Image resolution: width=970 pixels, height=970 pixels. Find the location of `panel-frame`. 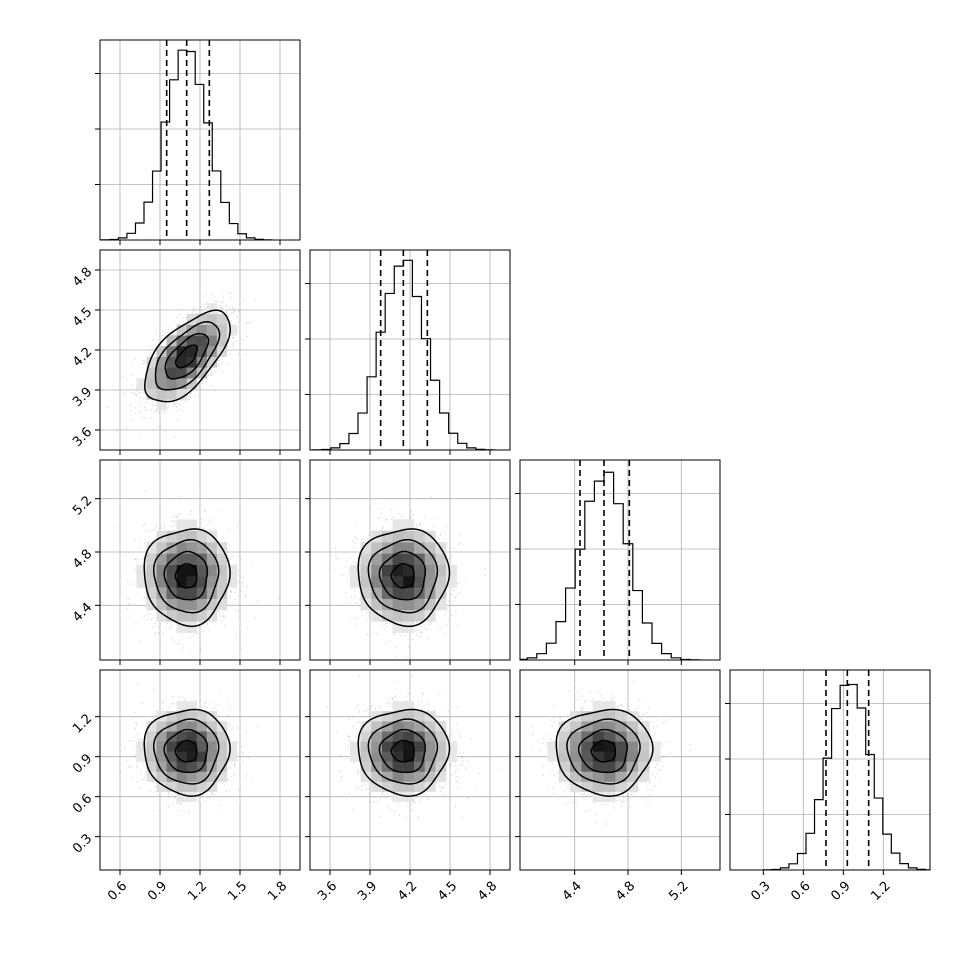

panel-frame is located at coordinates (620, 770).